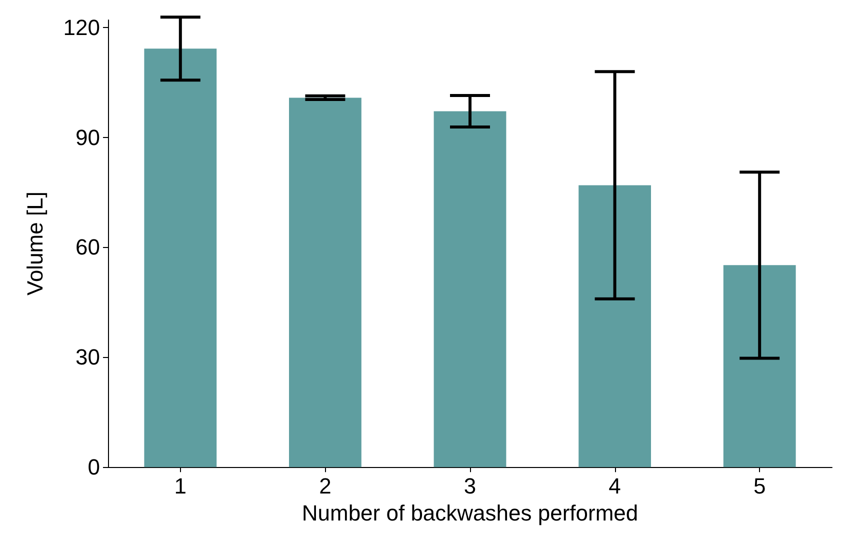 The image size is (860, 537). I want to click on x-tick-label: 2, so click(325, 486).